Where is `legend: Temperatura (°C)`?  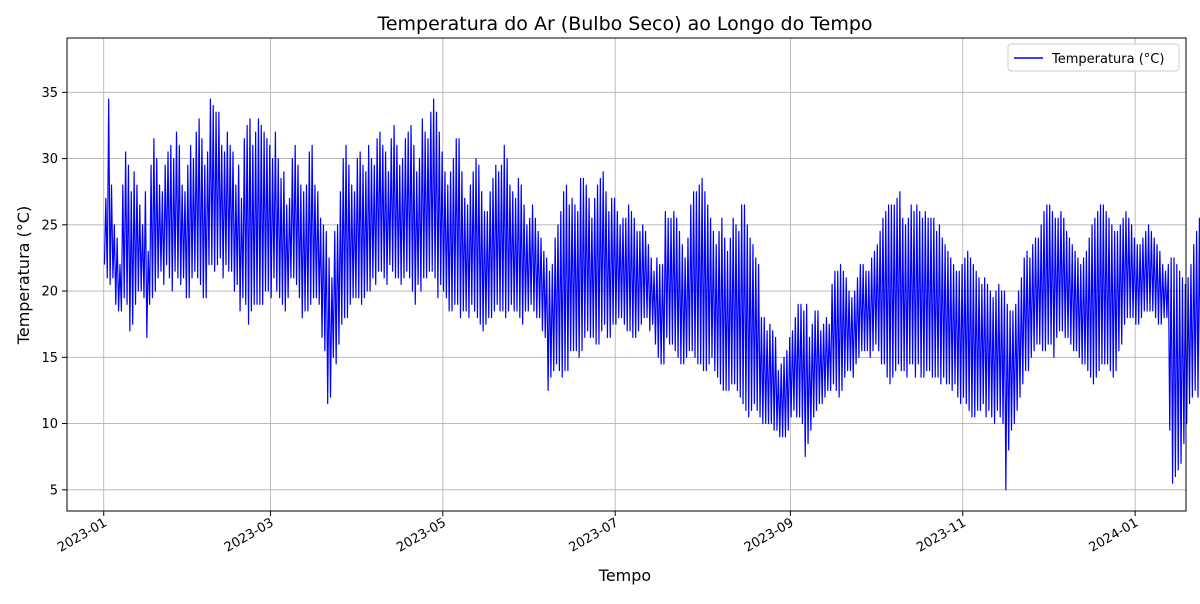
legend: Temperatura (°C) is located at coordinates (1093, 57).